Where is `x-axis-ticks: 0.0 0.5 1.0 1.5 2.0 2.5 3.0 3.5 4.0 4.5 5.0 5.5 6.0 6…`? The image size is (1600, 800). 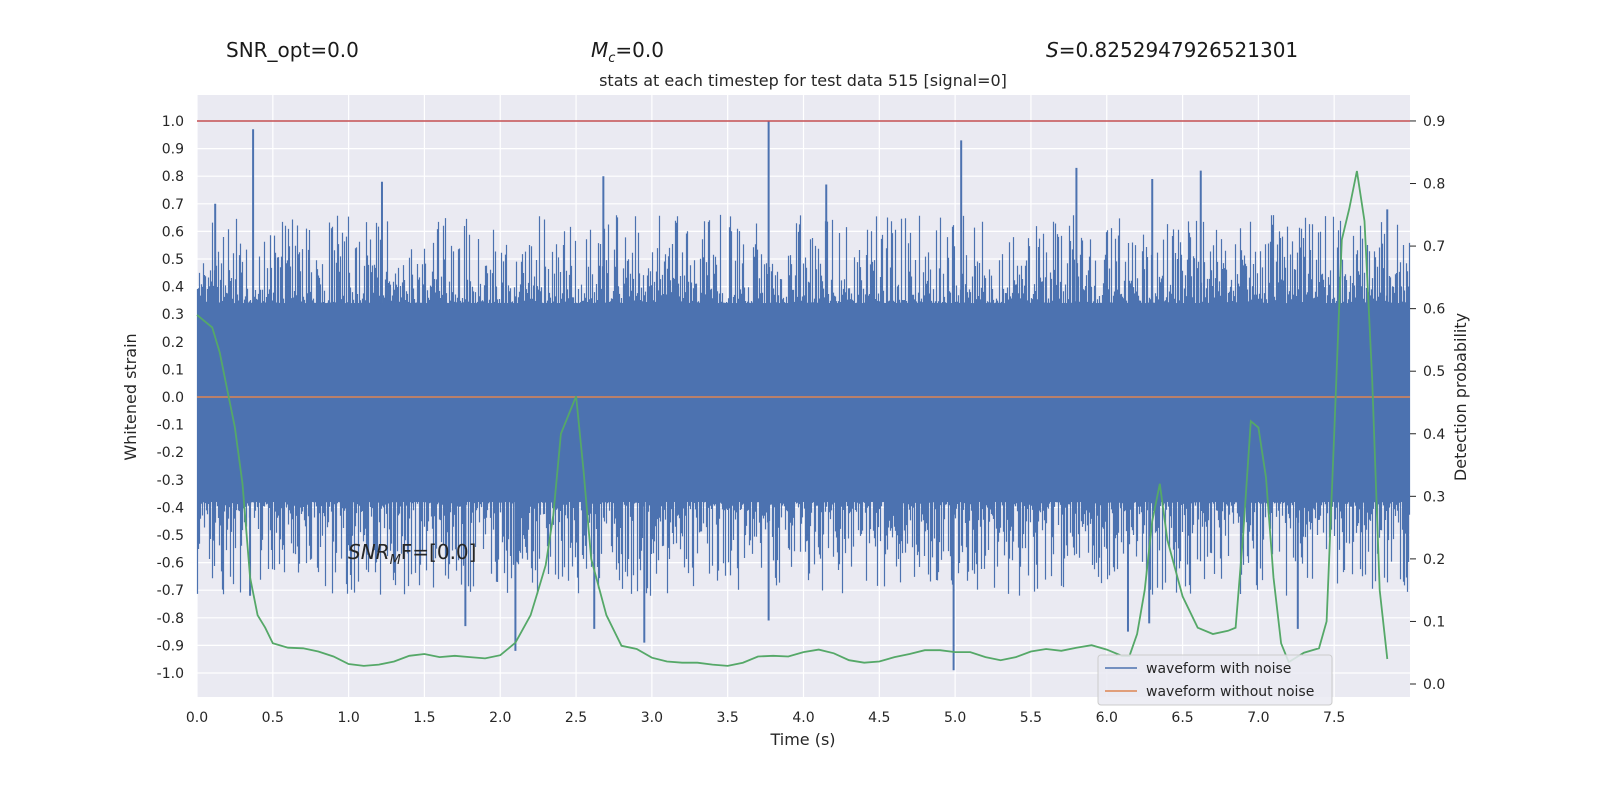
x-axis-ticks: 0.0 0.5 1.0 1.5 2.0 2.5 3.0 3.5 4.0 4.5 5.0 5.5 6.0 6… is located at coordinates (765, 718).